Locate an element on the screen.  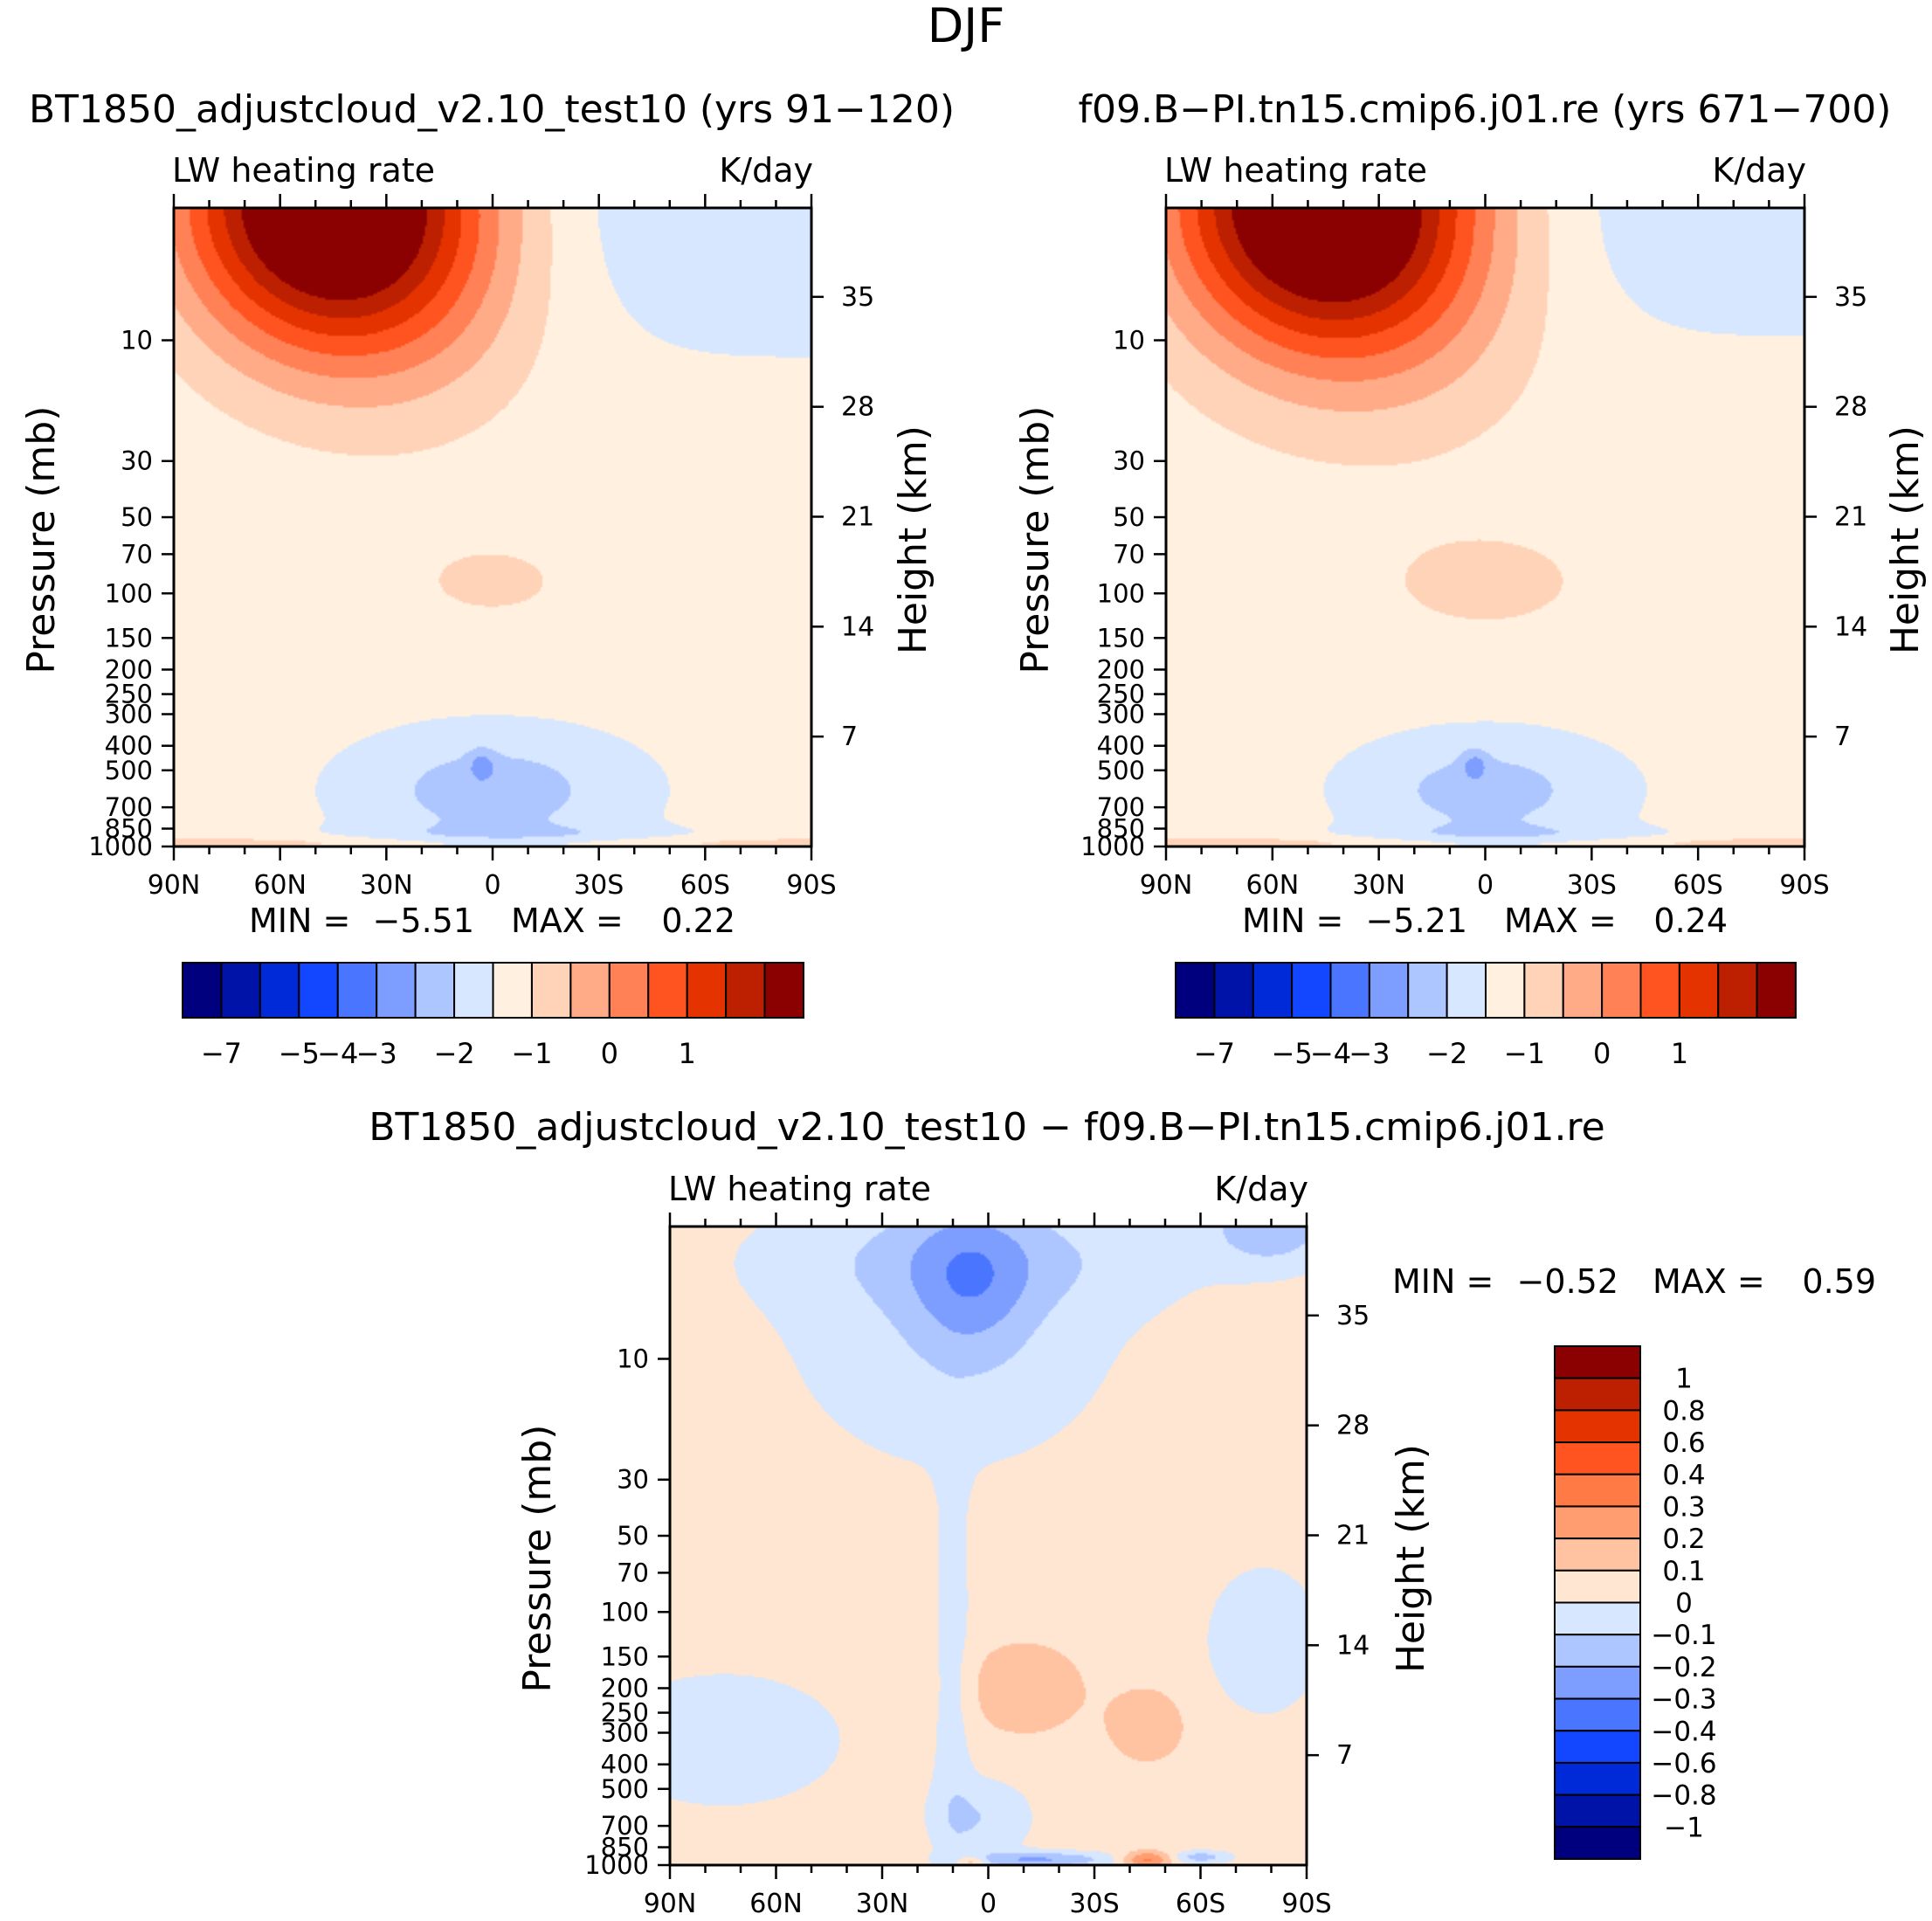
colorbar-label: 0.2 is located at coordinates (1683, 1539).